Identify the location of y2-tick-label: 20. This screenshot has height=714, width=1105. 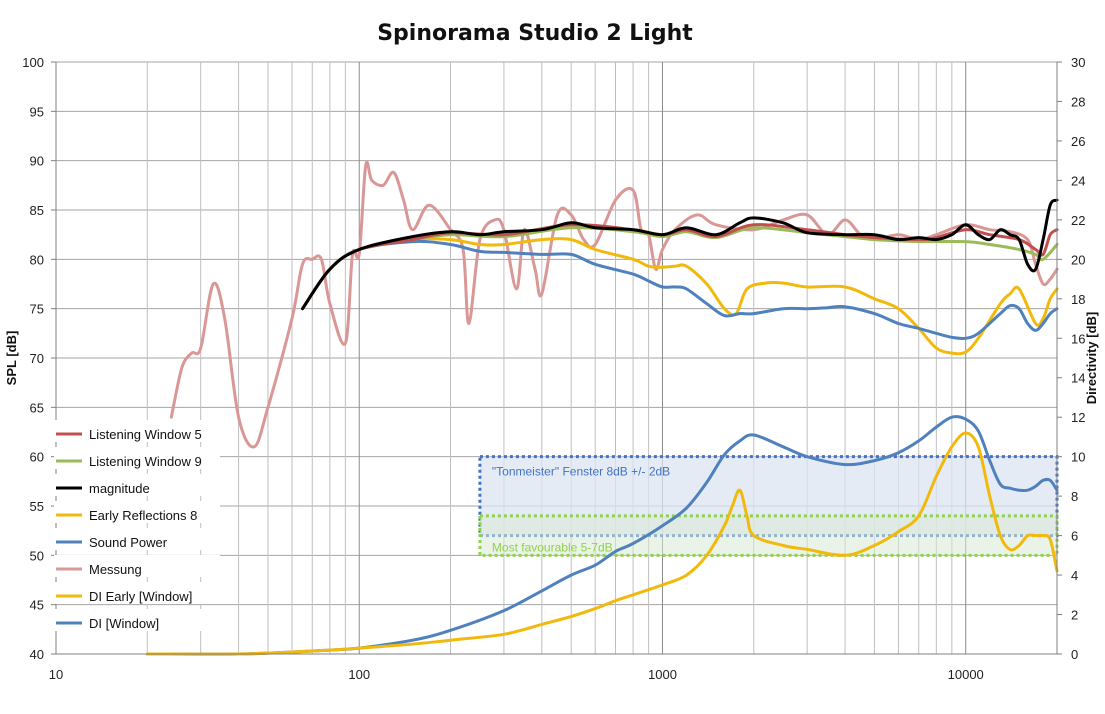
(1078, 259).